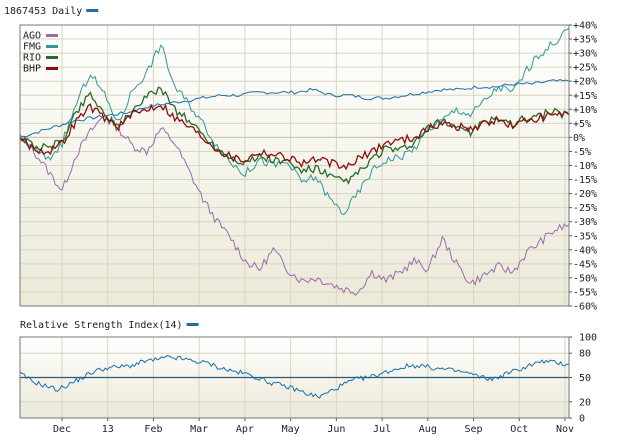 Image resolution: width=637 pixels, height=437 pixels. Describe the element at coordinates (585, 82) in the screenshot. I see `y-tick-label: +20%` at that location.